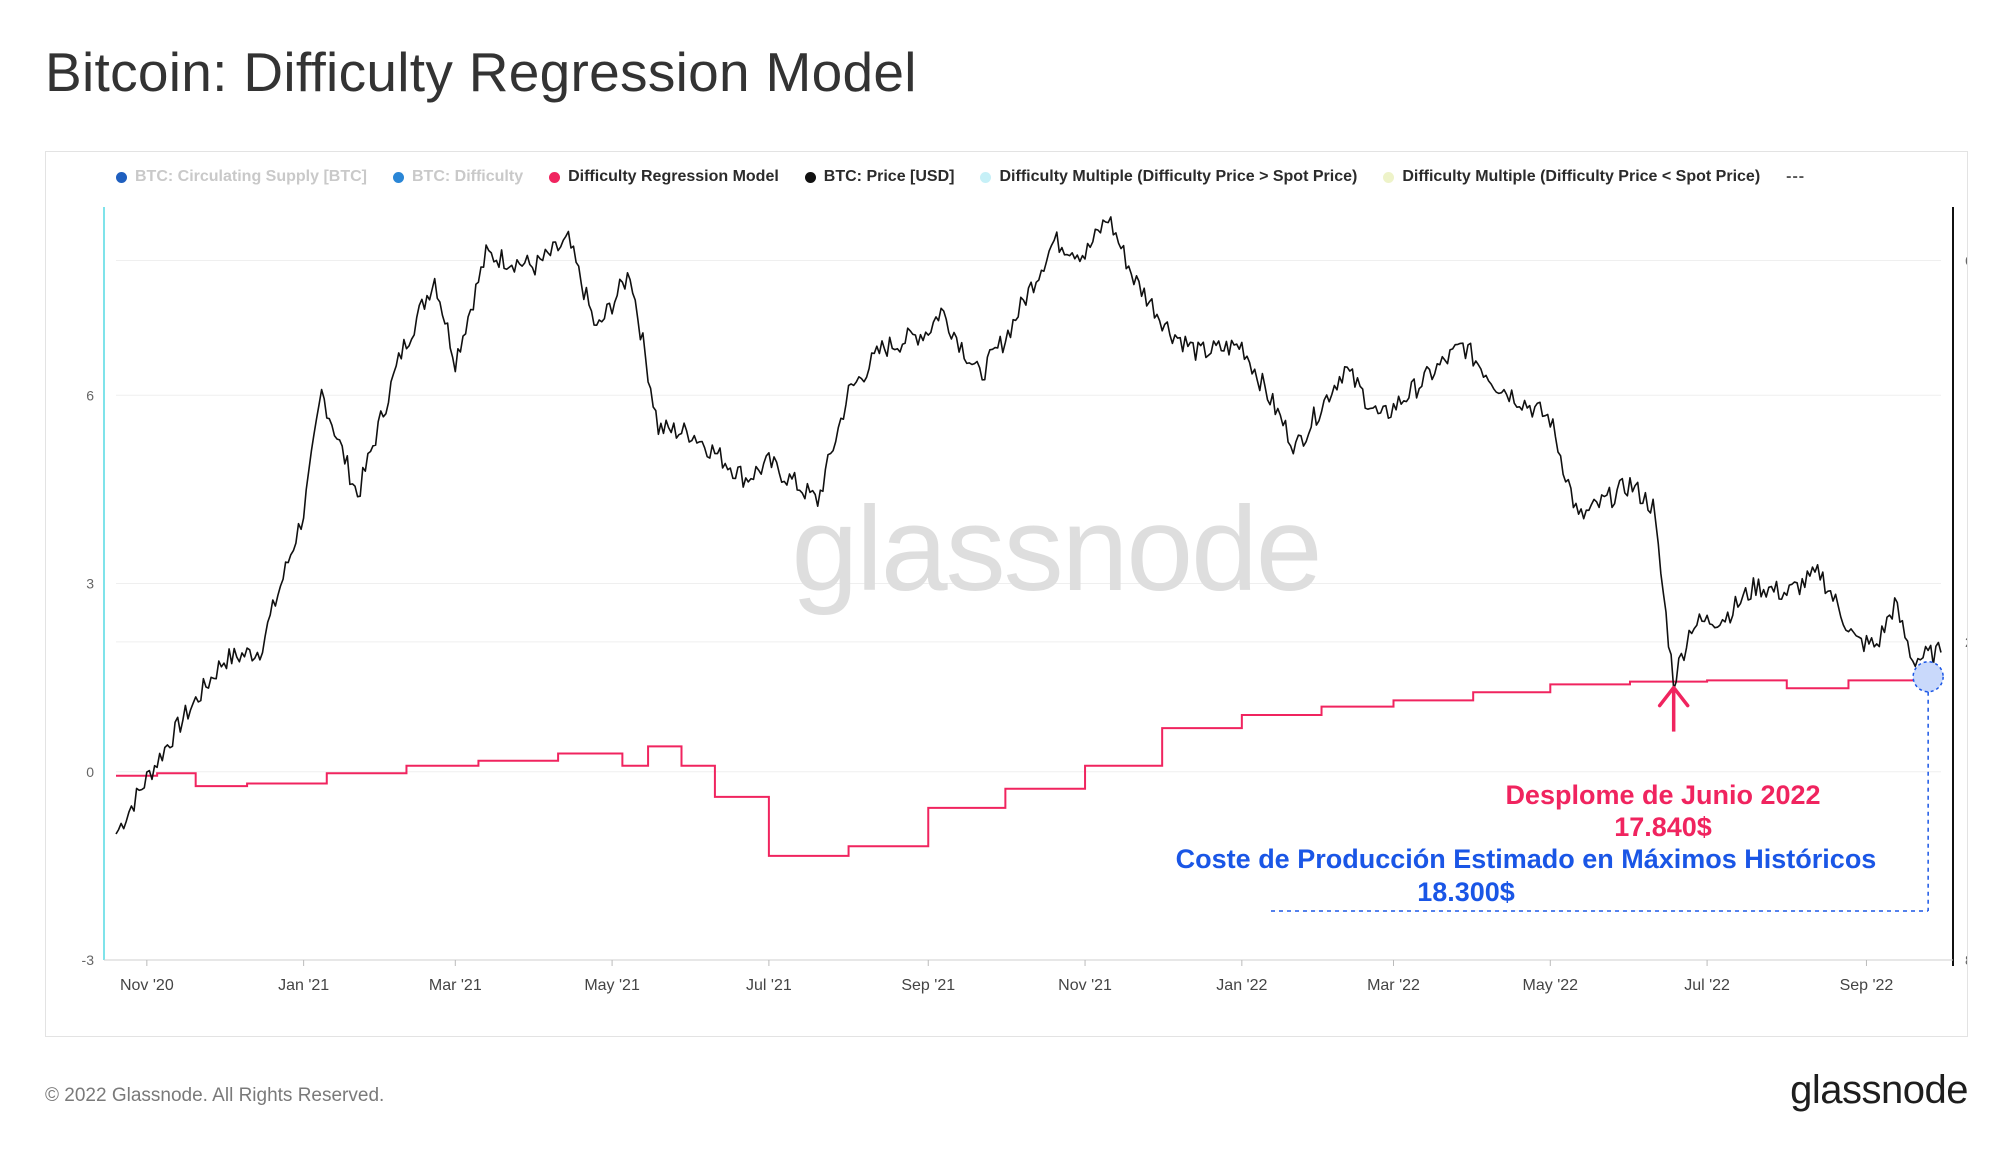  What do you see at coordinates (1055, 549) in the screenshot?
I see `watermark-text: glassnode` at bounding box center [1055, 549].